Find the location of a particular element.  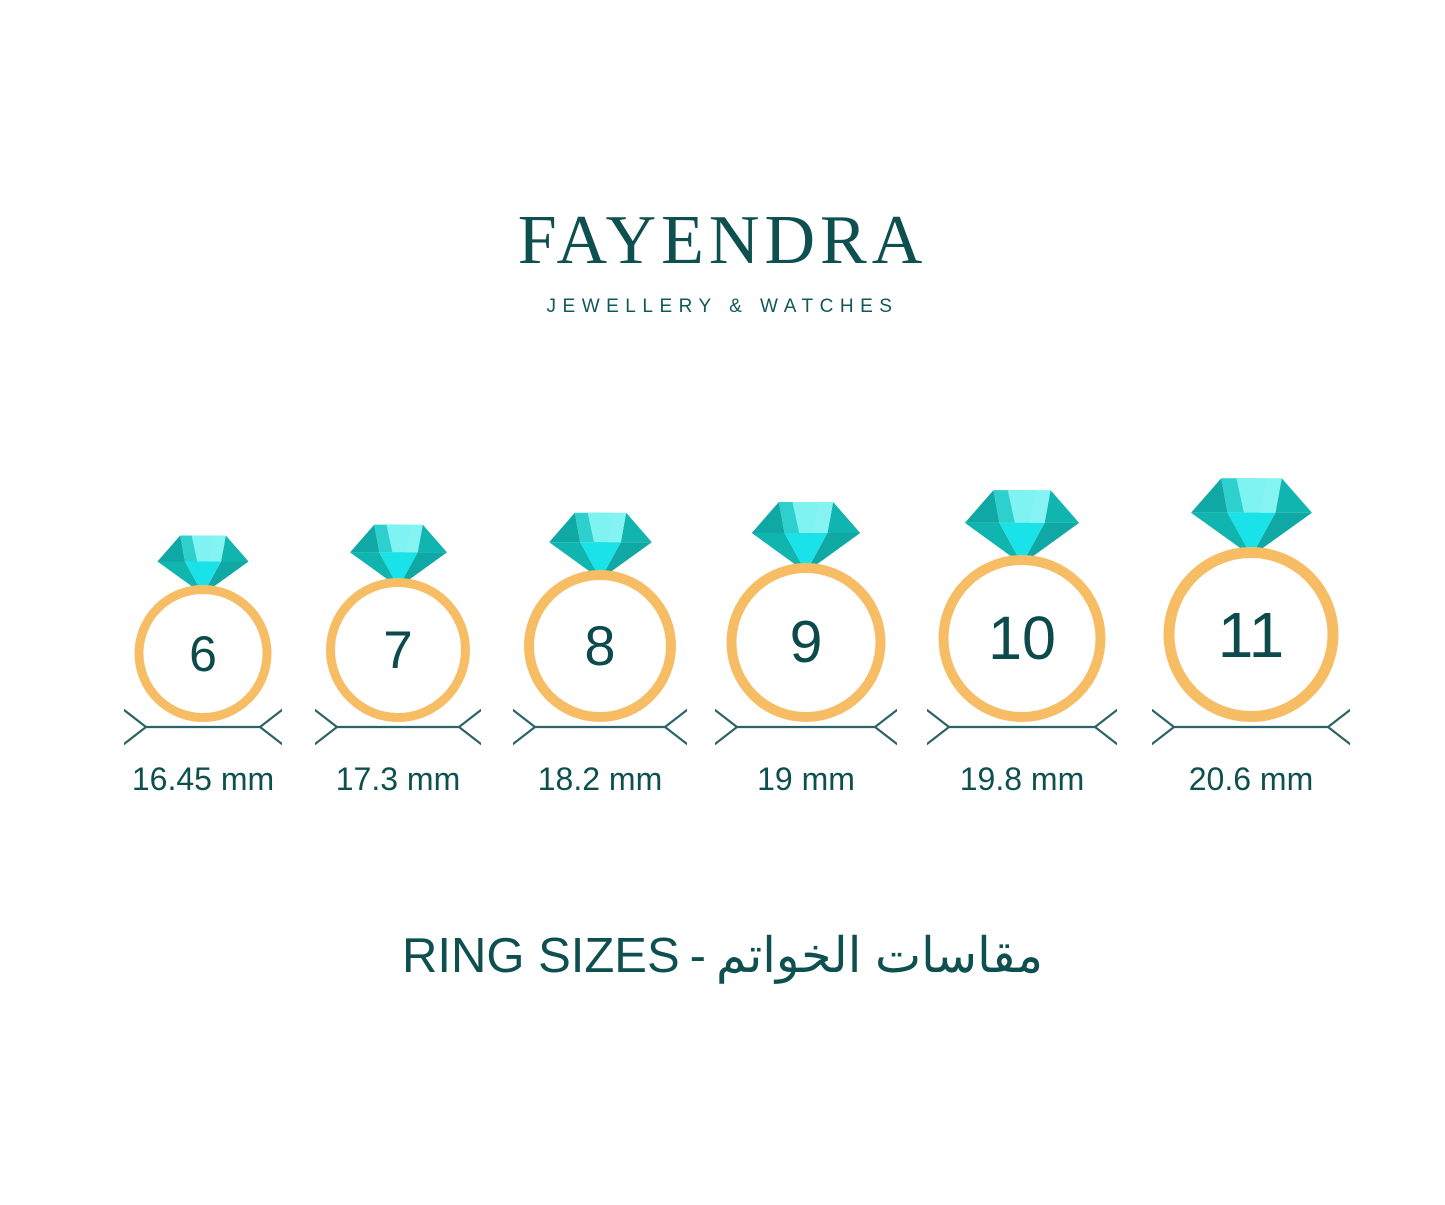

ring-size-number: 10 is located at coordinates (1022, 638).